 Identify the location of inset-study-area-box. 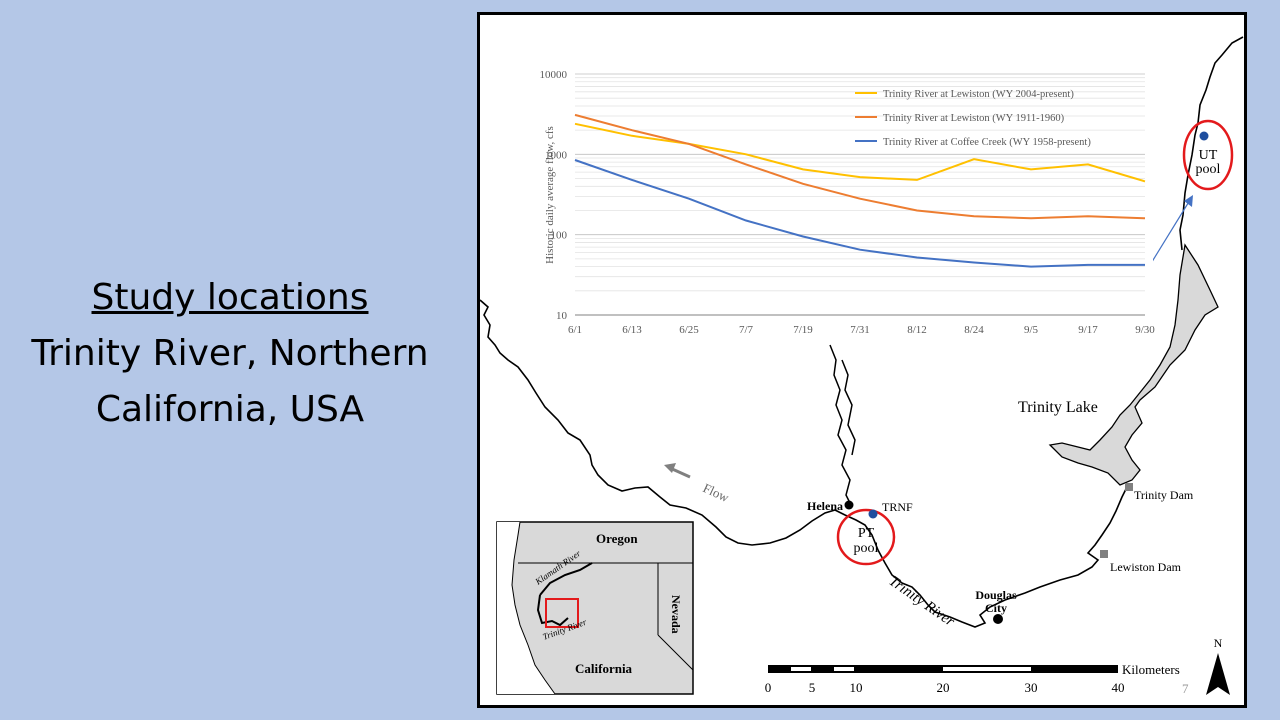
(562, 613).